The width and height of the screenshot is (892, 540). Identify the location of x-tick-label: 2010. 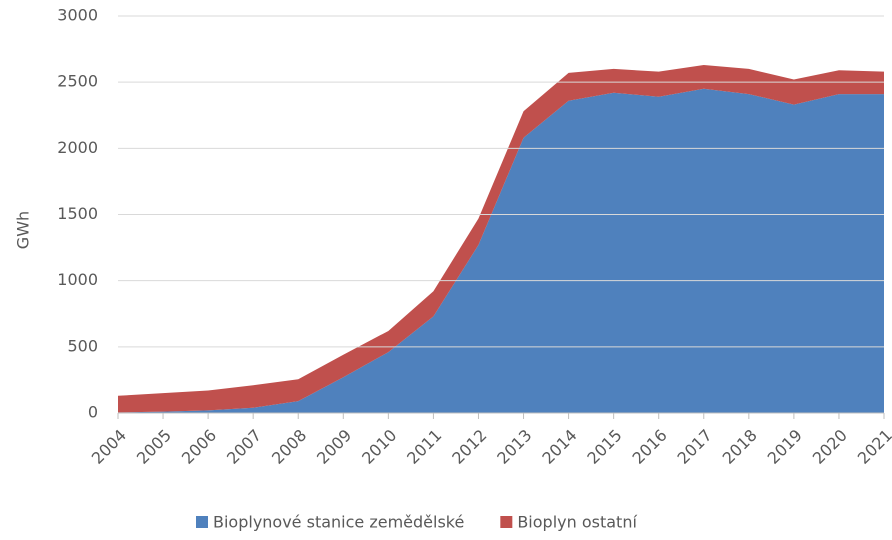
(379, 447).